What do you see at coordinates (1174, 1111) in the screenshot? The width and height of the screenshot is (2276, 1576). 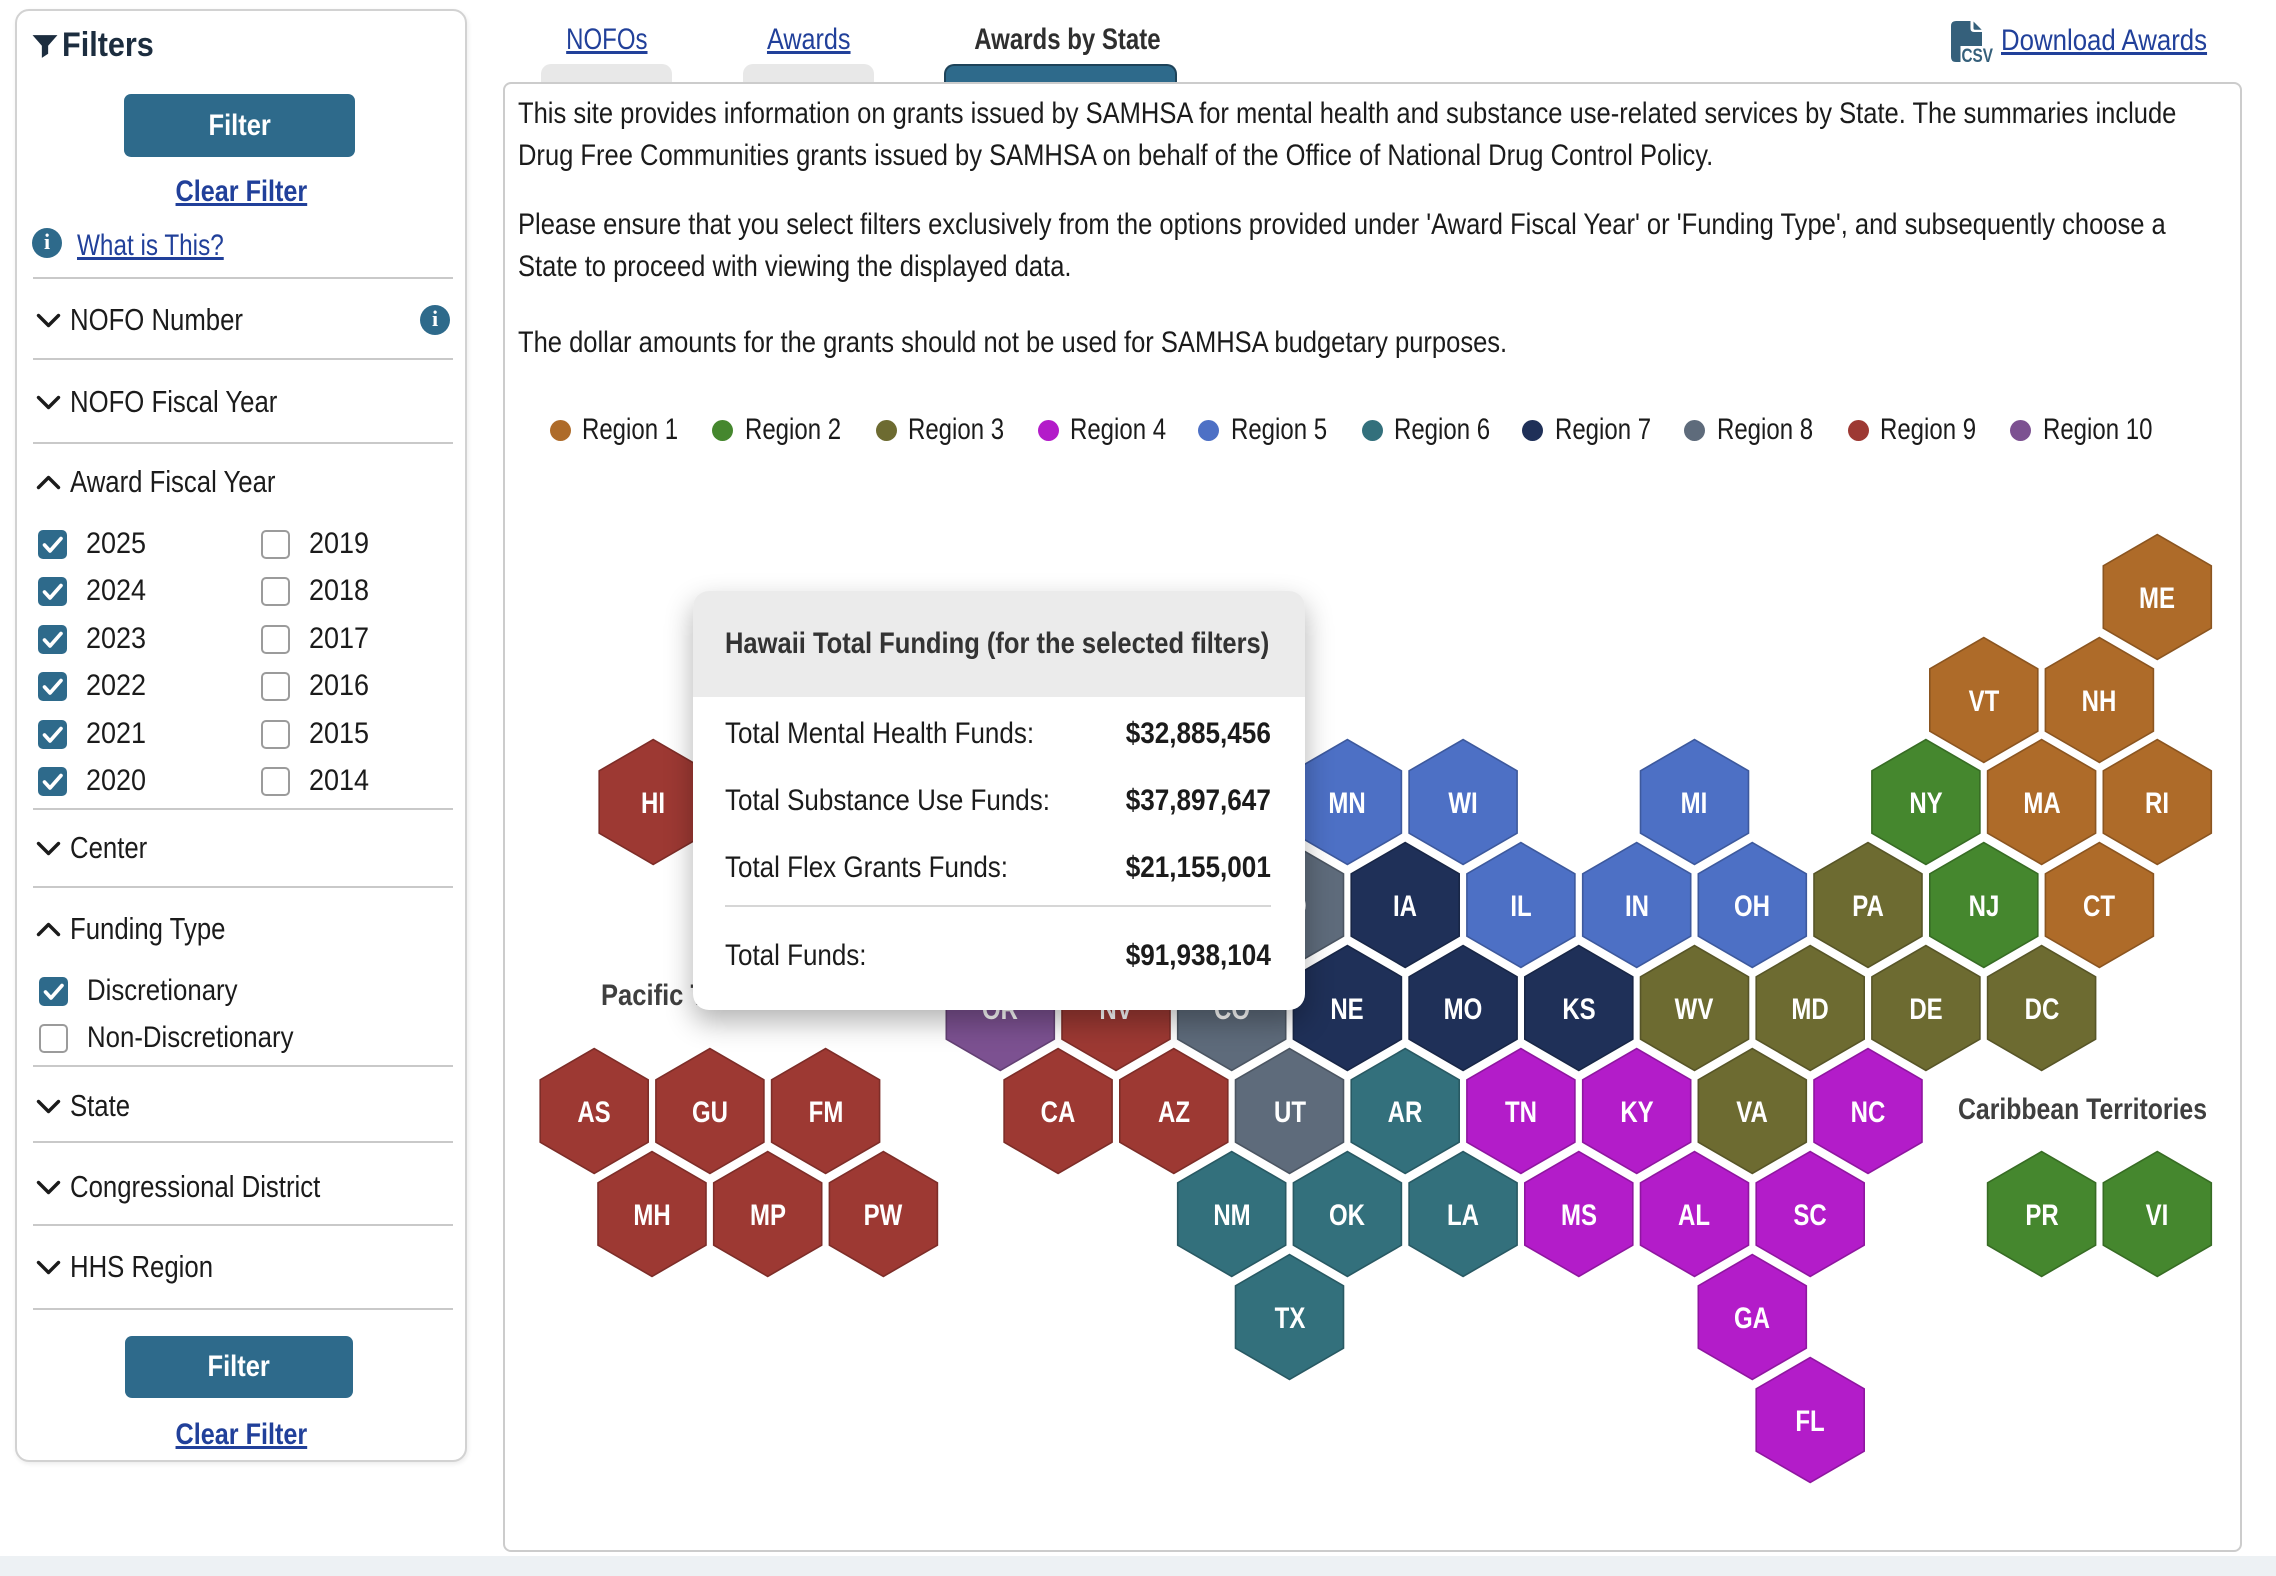 I see `svg-text: AZ` at bounding box center [1174, 1111].